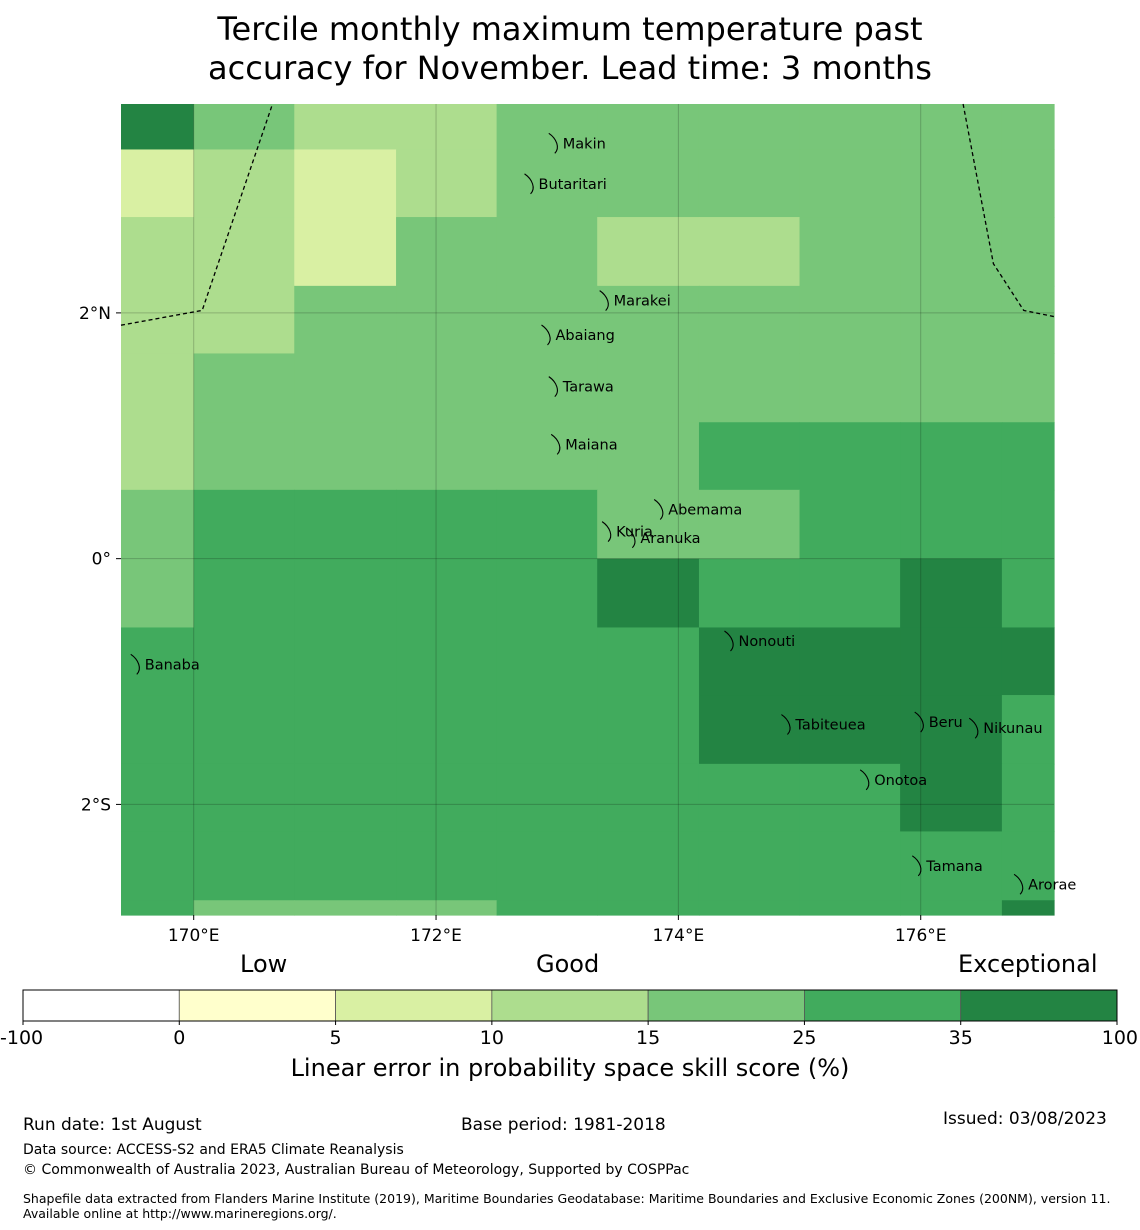  What do you see at coordinates (1025, 1119) in the screenshot?
I see `issued-date: Issued: 03/08/2023` at bounding box center [1025, 1119].